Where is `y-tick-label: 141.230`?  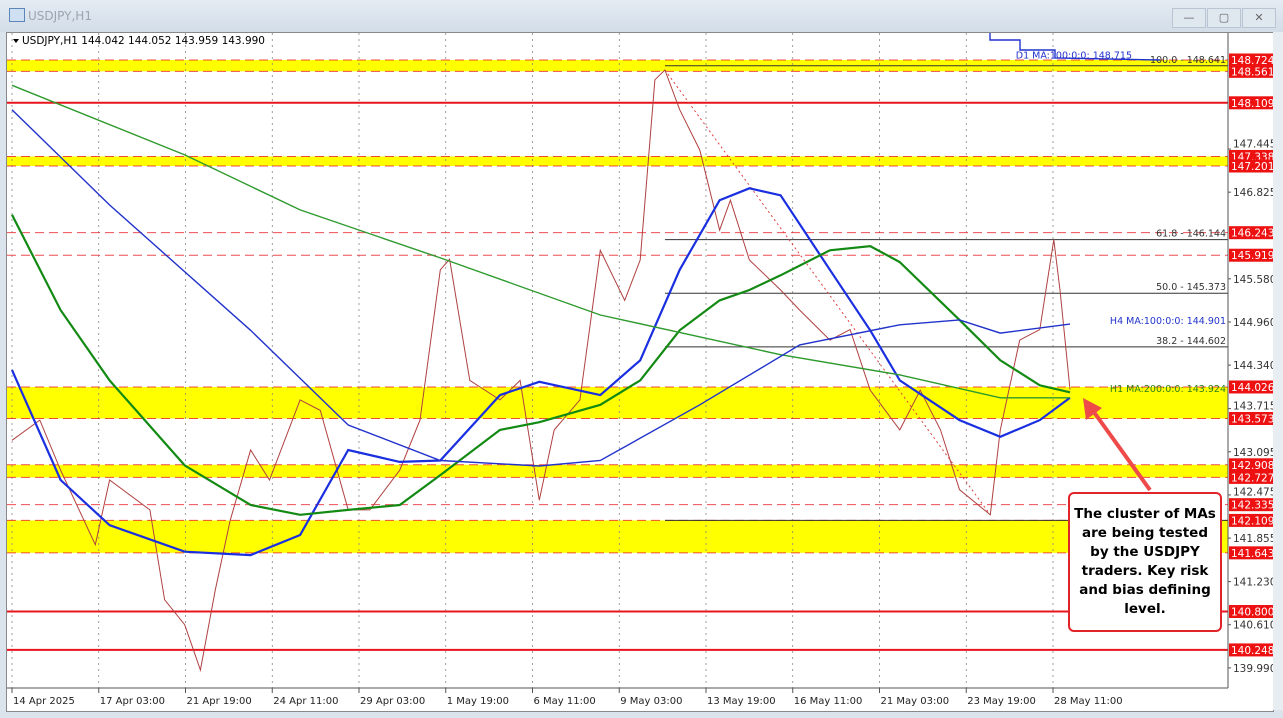
y-tick-label: 141.230 is located at coordinates (1253, 583).